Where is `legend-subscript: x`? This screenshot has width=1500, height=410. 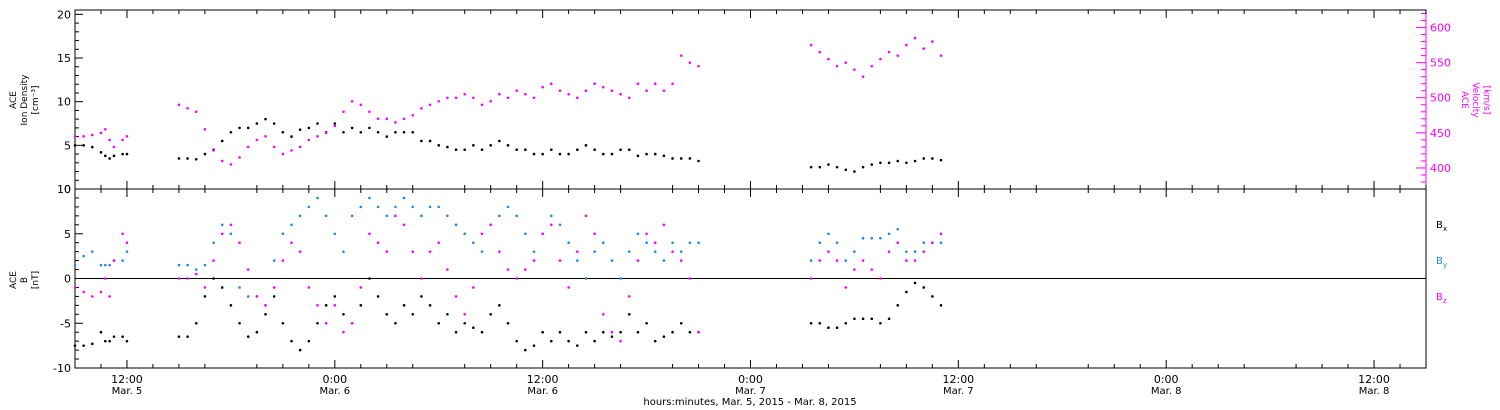 legend-subscript: x is located at coordinates (1445, 229).